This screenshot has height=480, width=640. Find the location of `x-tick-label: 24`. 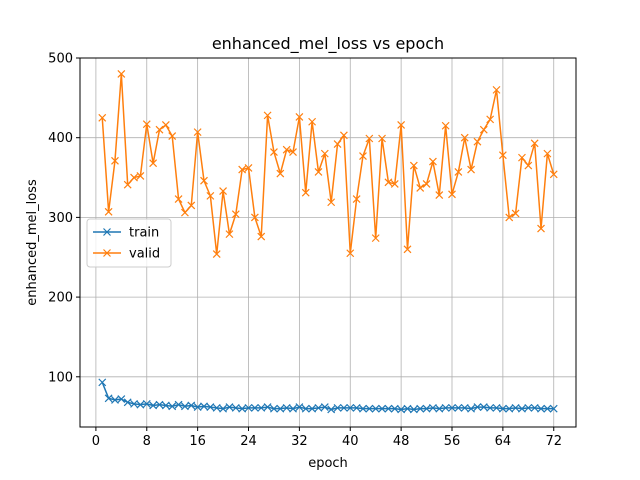

x-tick-label: 24 is located at coordinates (248, 441).